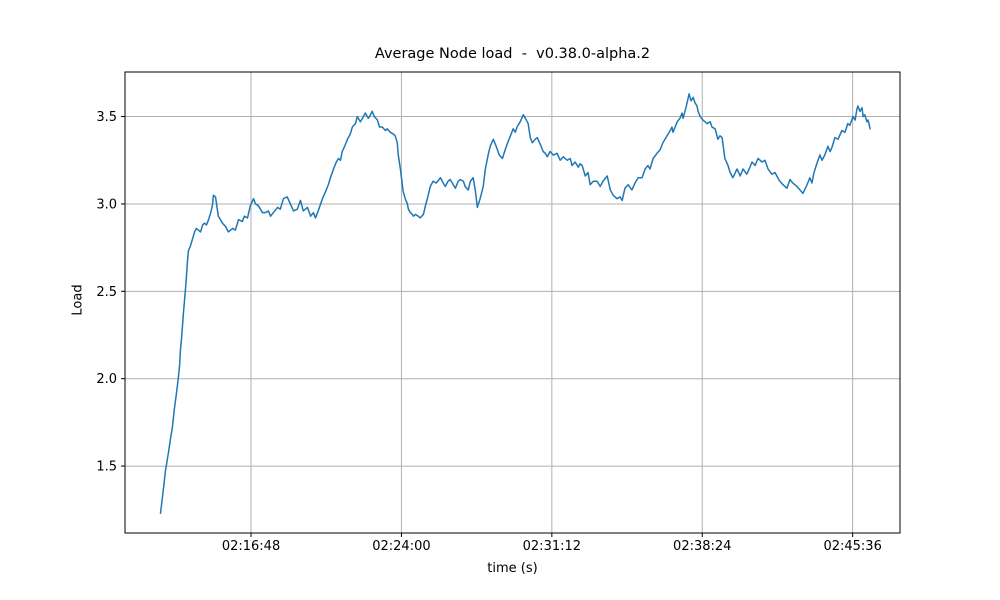  Describe the element at coordinates (702, 546) in the screenshot. I see `x-tick-label: 02:38:24` at that location.